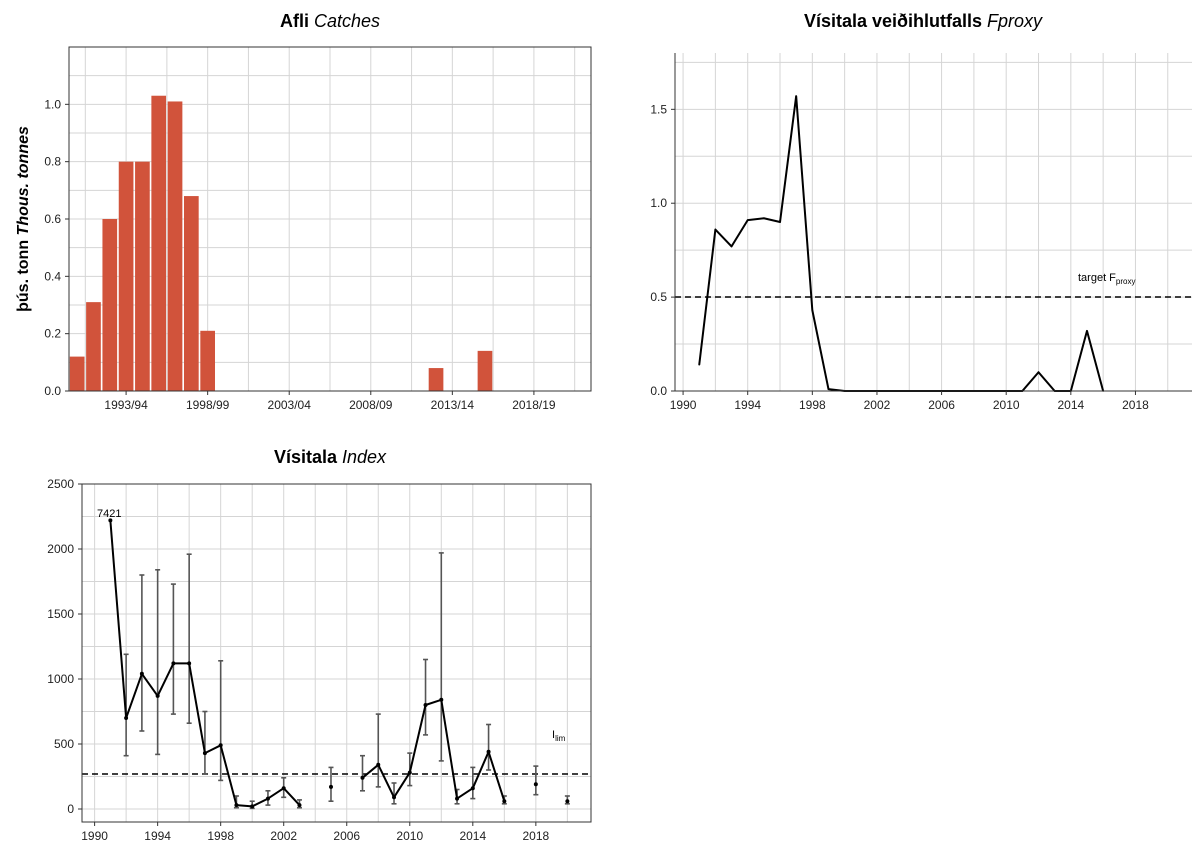  What do you see at coordinates (1135, 405) in the screenshot?
I see `fproxy-xtick-label: 2018` at bounding box center [1135, 405].